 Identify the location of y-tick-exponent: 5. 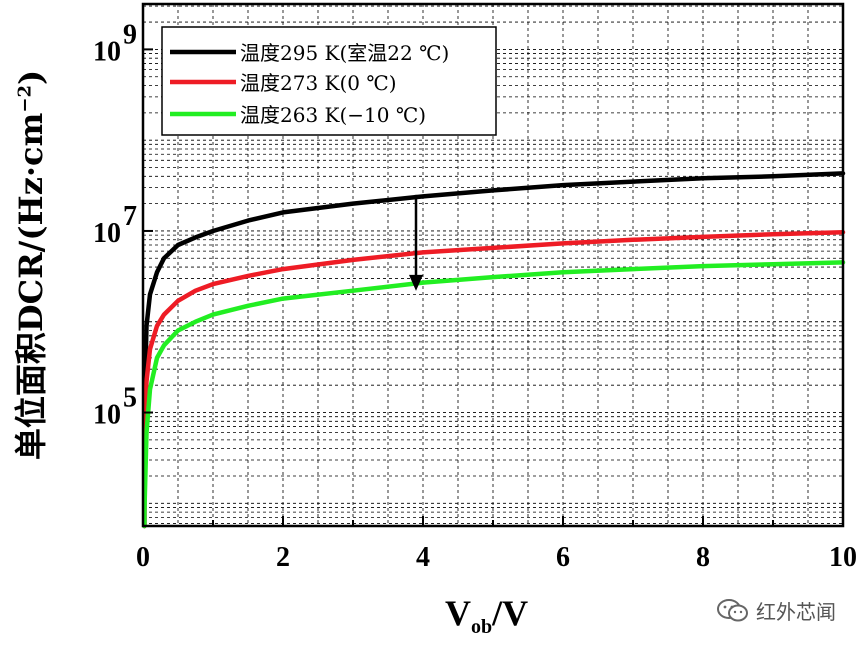
(130, 398).